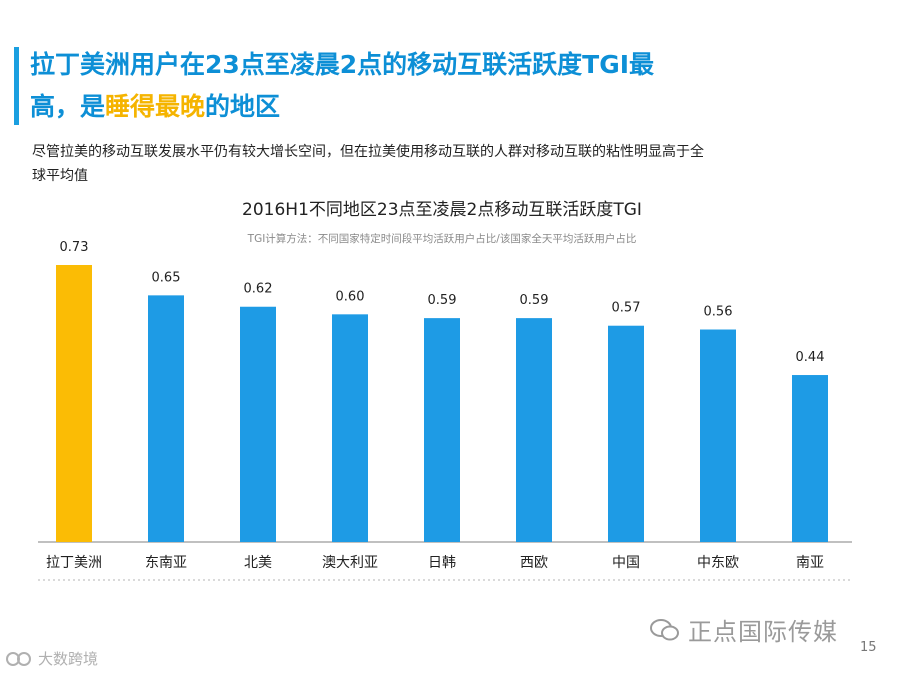 The image size is (900, 675). I want to click on watermark-right: 正点国际传媒, so click(744, 629).